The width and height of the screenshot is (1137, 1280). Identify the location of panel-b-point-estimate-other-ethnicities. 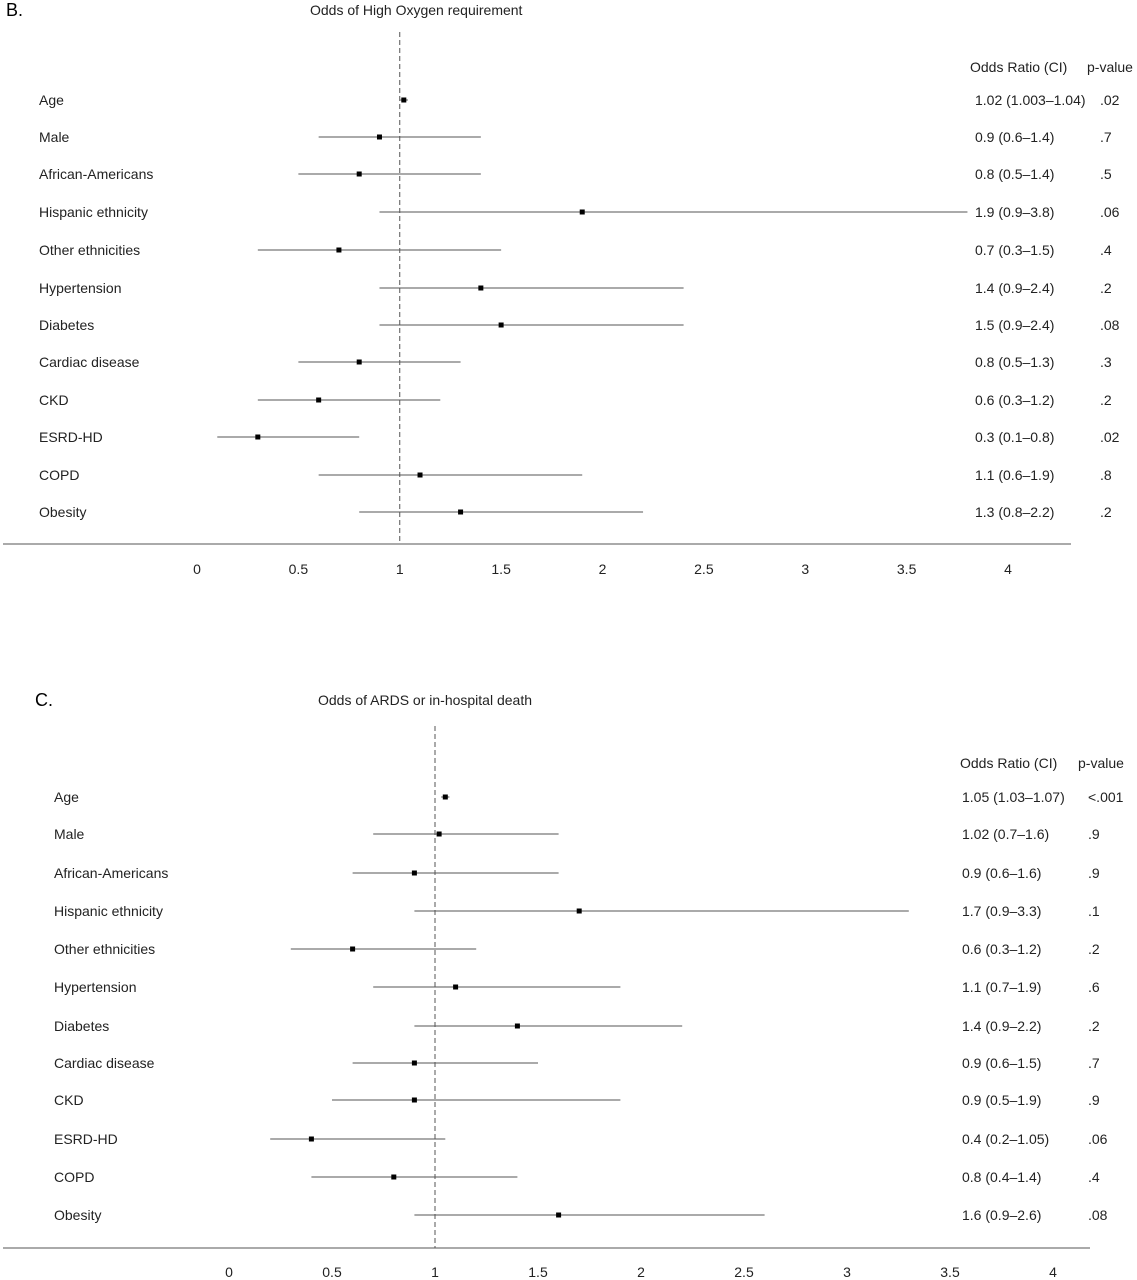
(339, 250).